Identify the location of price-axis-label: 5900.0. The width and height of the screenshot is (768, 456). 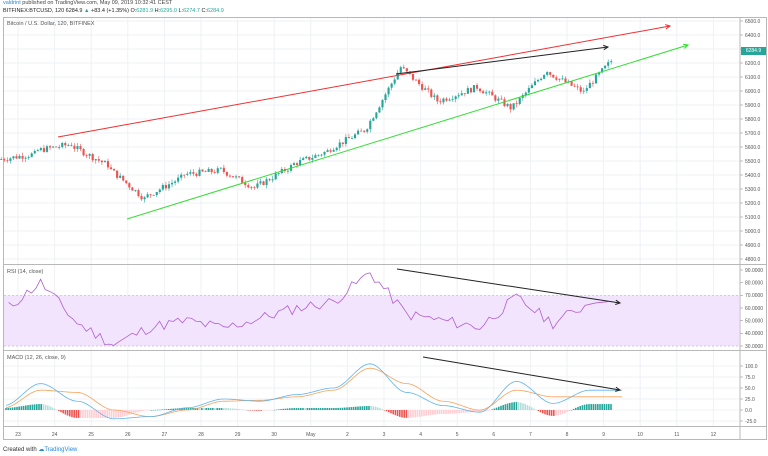
(753, 106).